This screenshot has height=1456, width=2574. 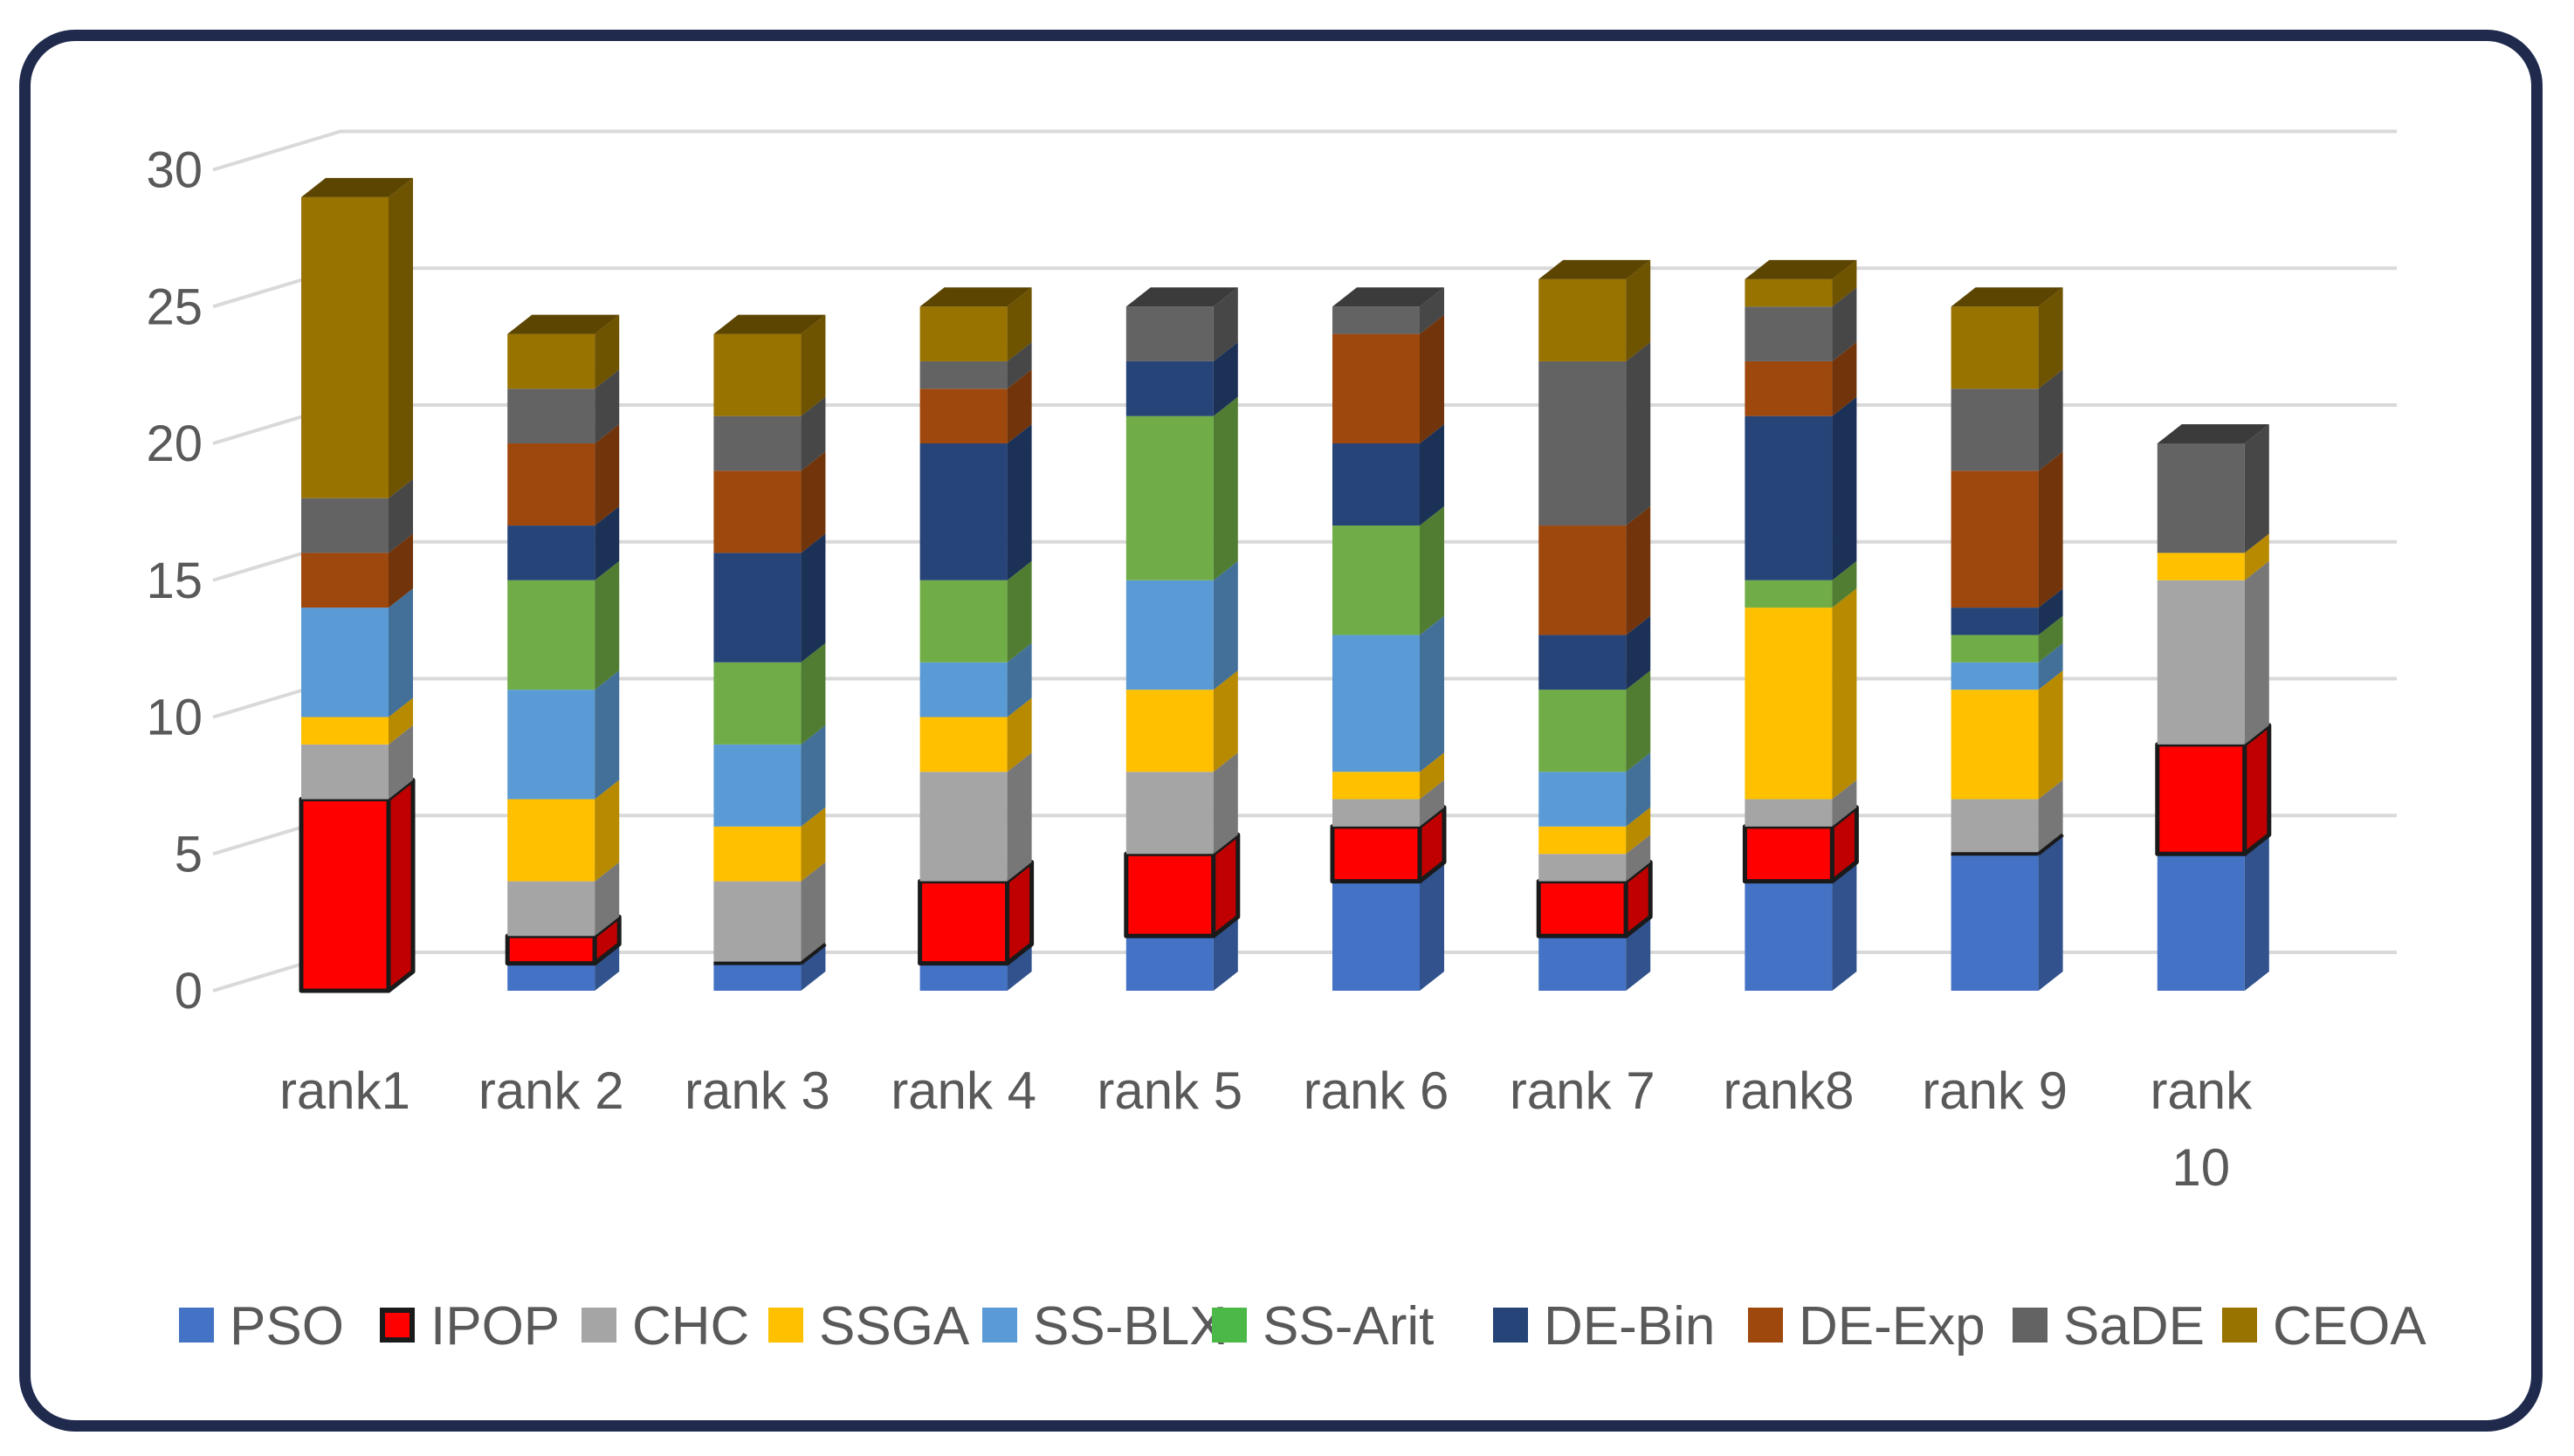 I want to click on legend-swatch, so click(x=1229, y=1325).